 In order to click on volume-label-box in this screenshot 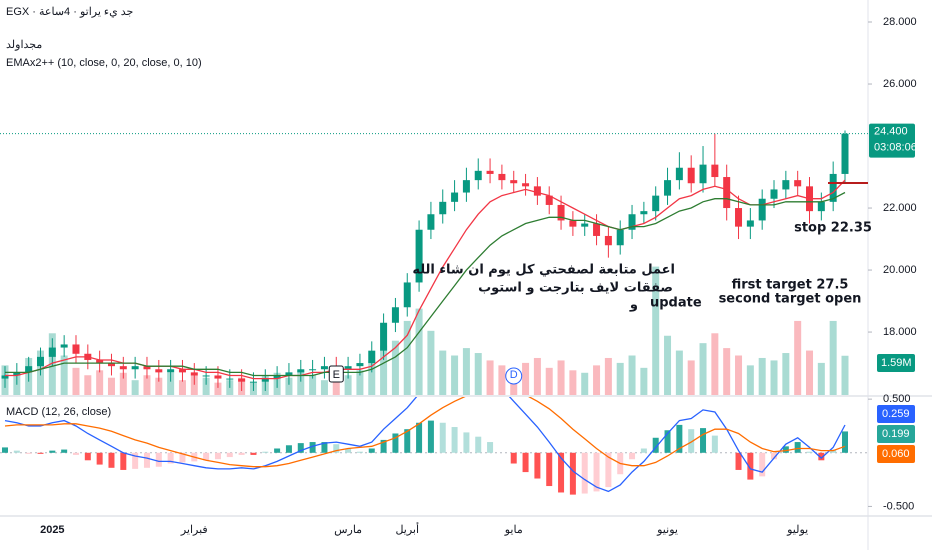, I will do `click(896, 363)`.